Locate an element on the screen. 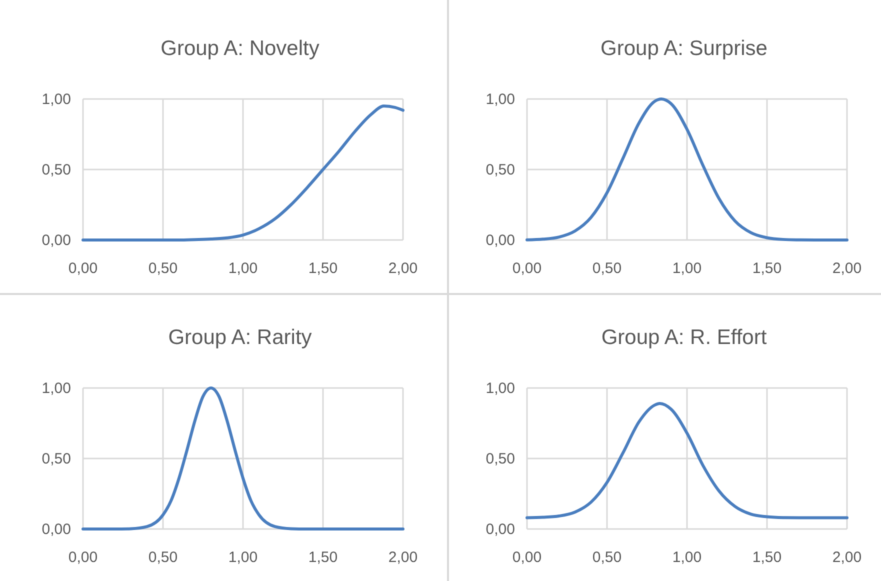 The image size is (881, 581). chart-title: Group A: Rarity is located at coordinates (240, 337).